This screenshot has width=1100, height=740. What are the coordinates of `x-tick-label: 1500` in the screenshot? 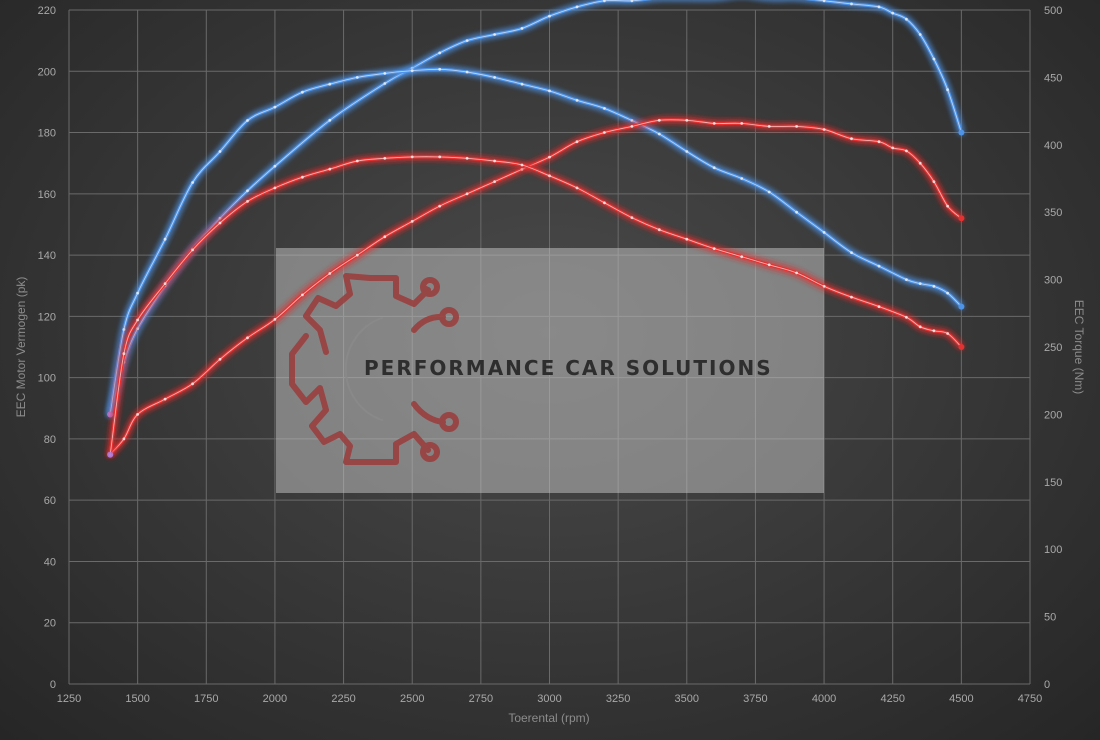 It's located at (137, 699).